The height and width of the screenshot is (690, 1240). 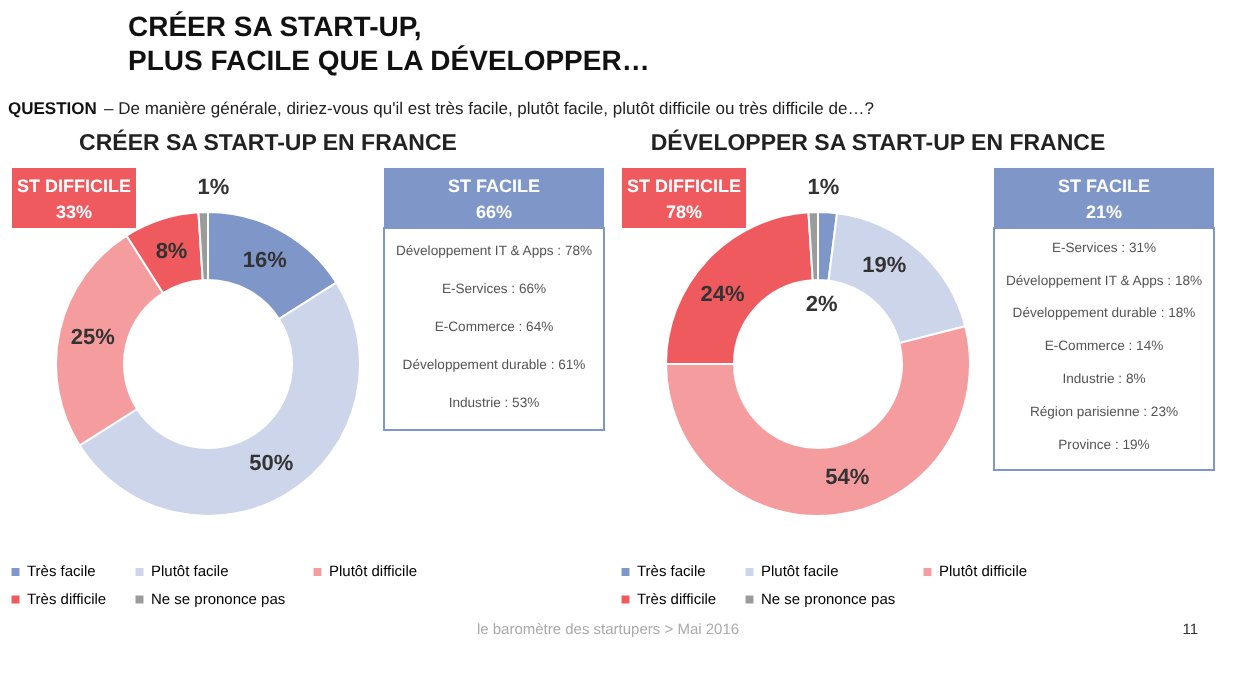 I want to click on text: 33%, so click(x=74, y=212).